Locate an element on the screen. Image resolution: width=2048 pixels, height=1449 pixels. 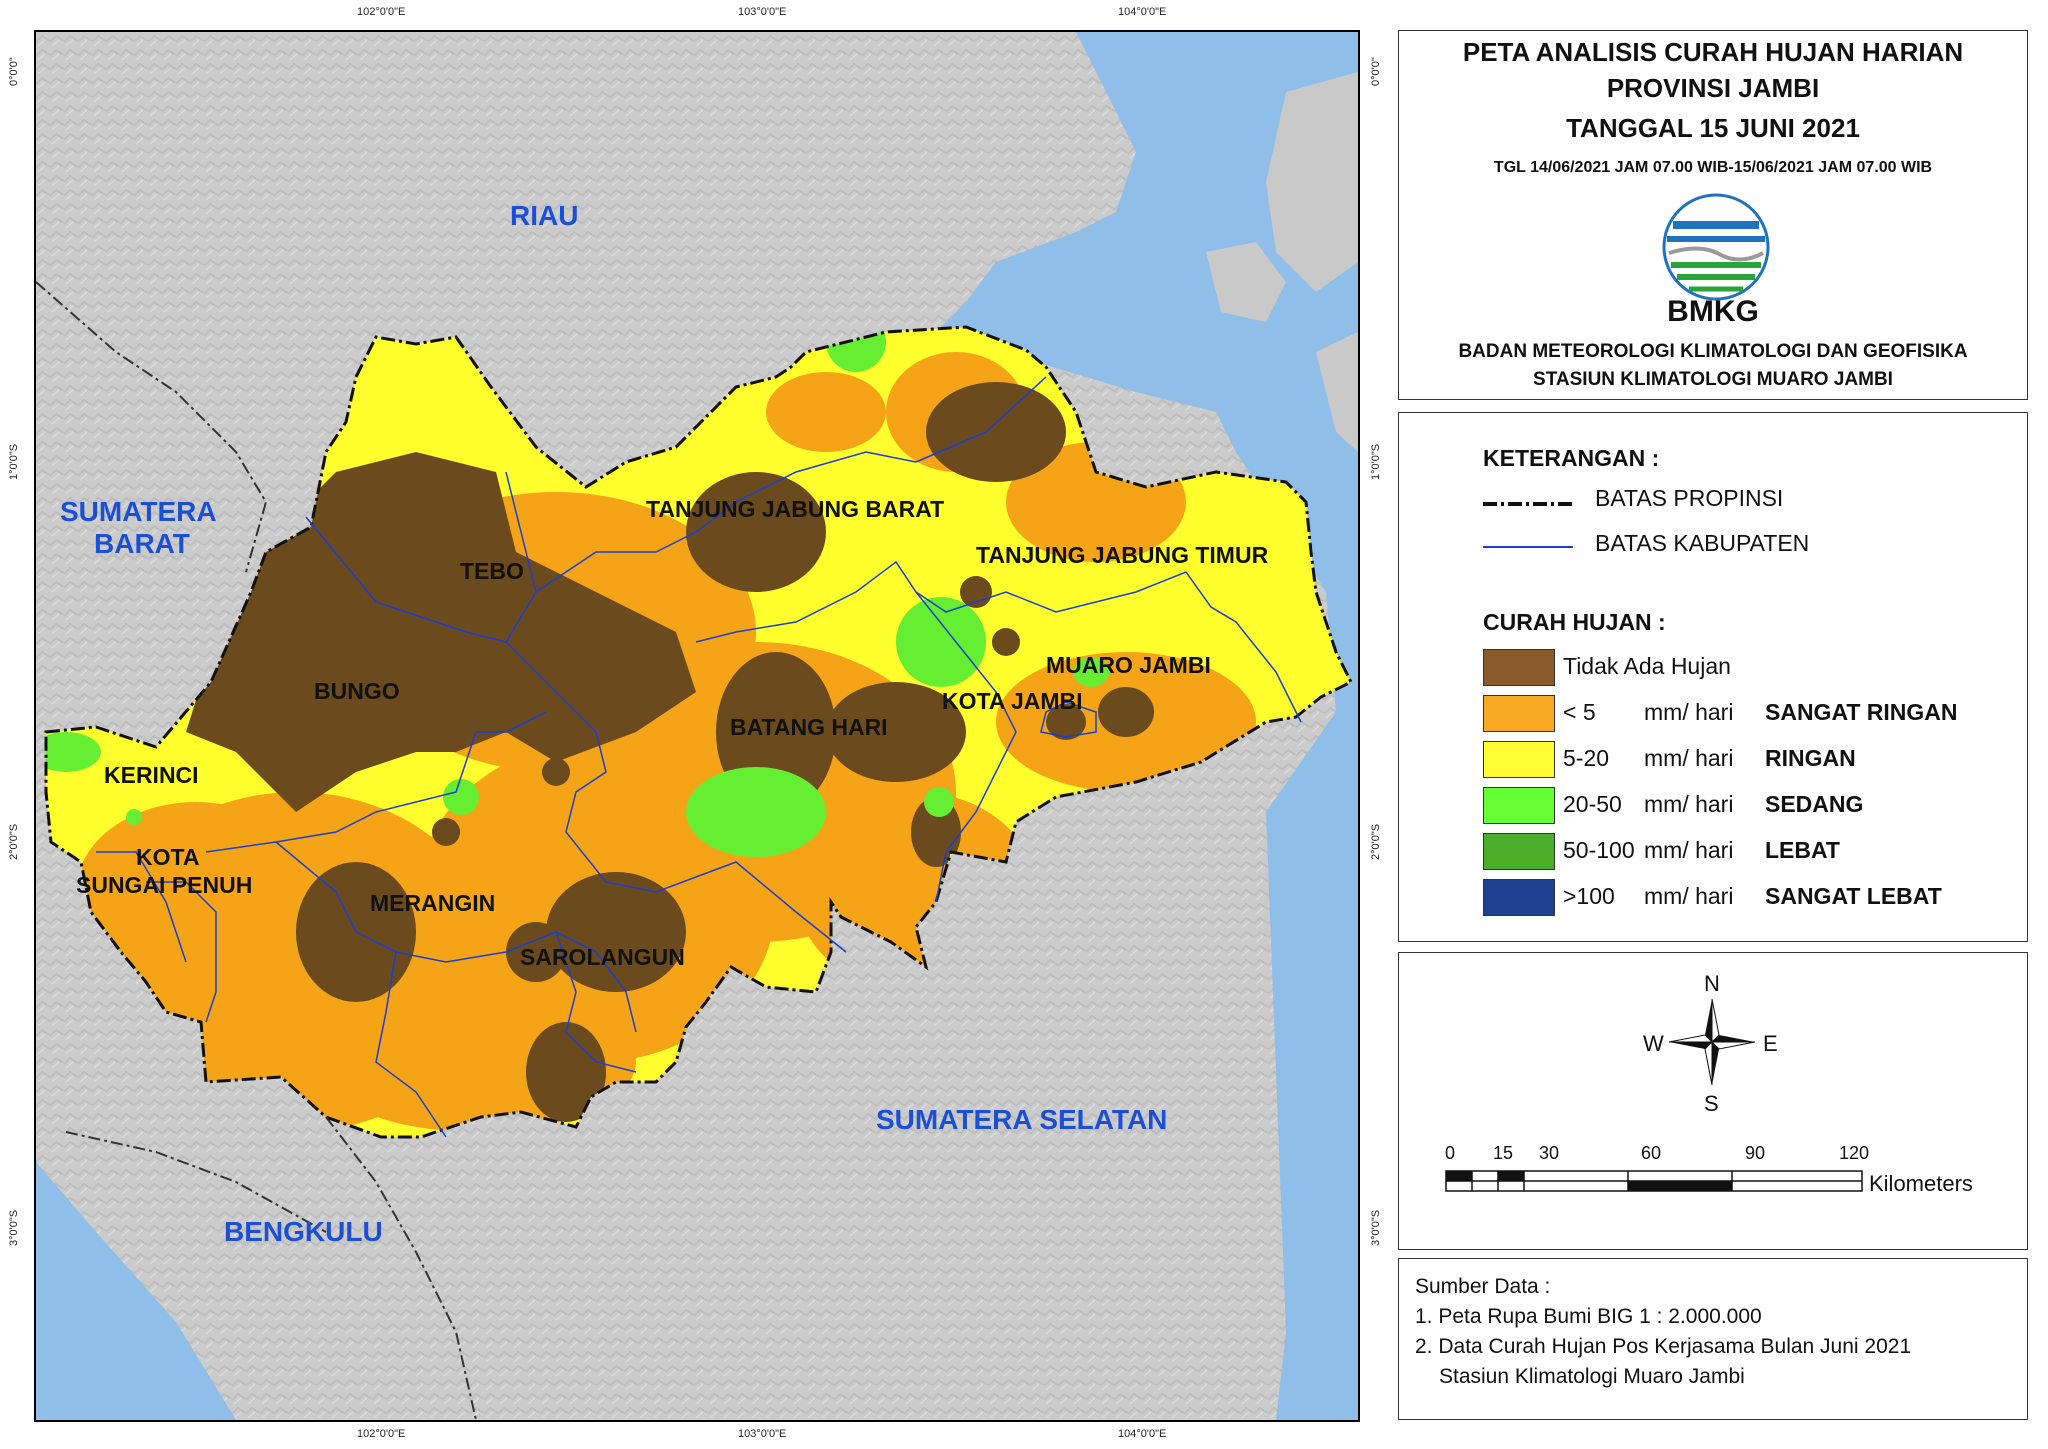
label-bengkulu: BENGKULU is located at coordinates (303, 1231).